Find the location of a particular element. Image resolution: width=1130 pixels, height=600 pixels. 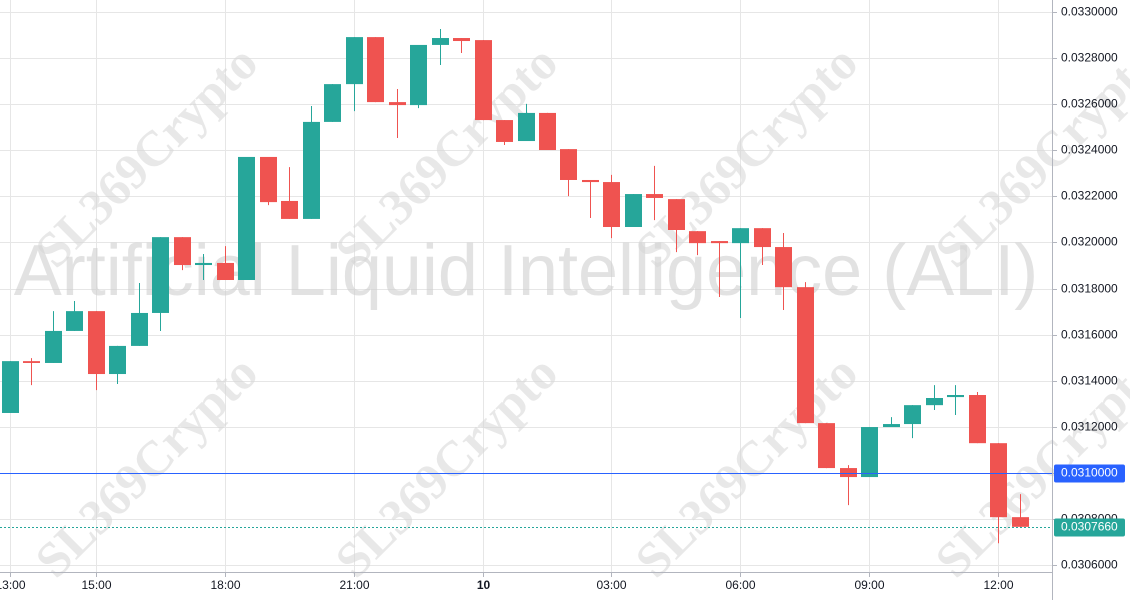

x-tick-label: 06:00 is located at coordinates (740, 585).